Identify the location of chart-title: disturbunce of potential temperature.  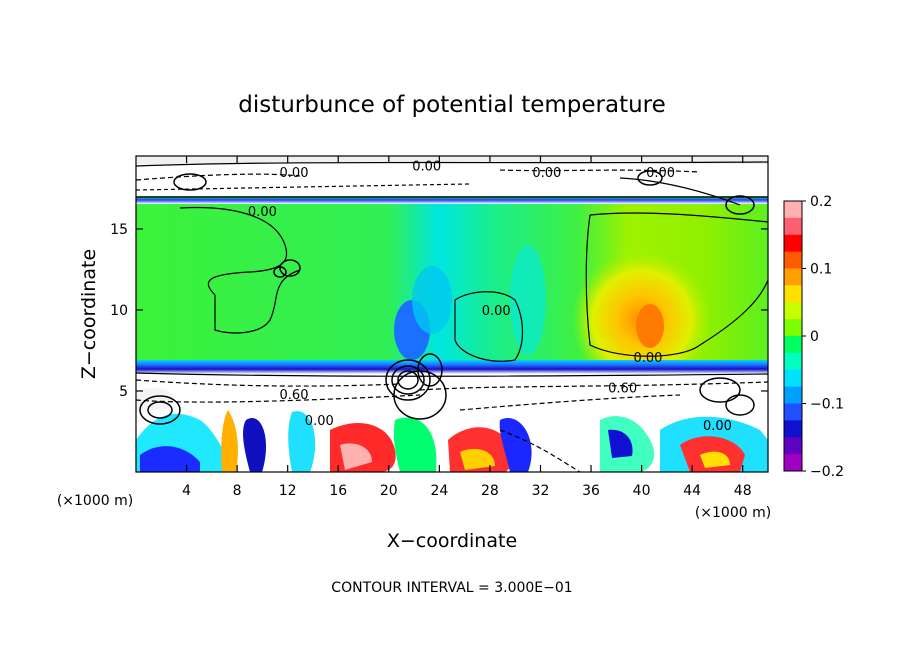
(452, 105).